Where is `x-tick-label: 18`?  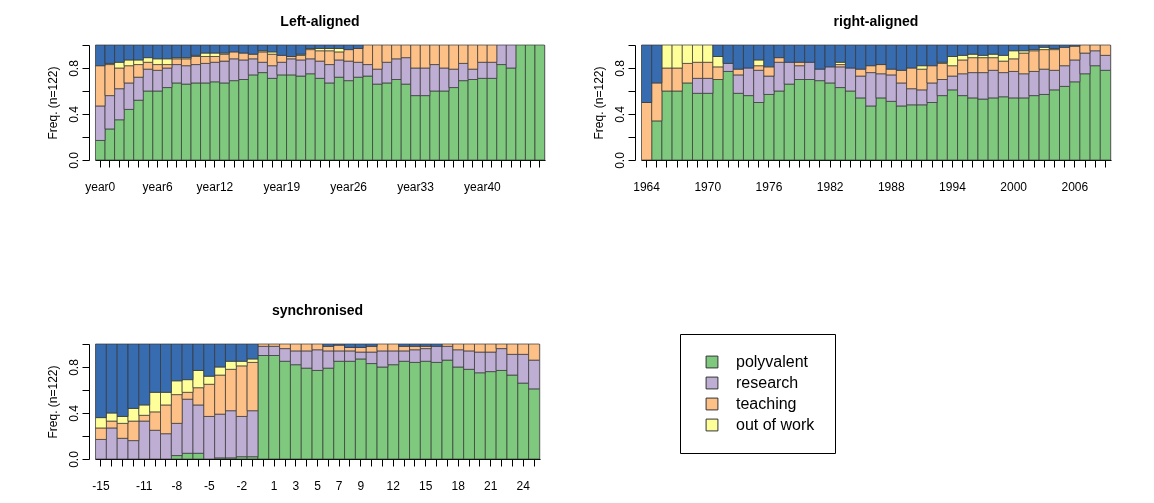 x-tick-label: 18 is located at coordinates (458, 485).